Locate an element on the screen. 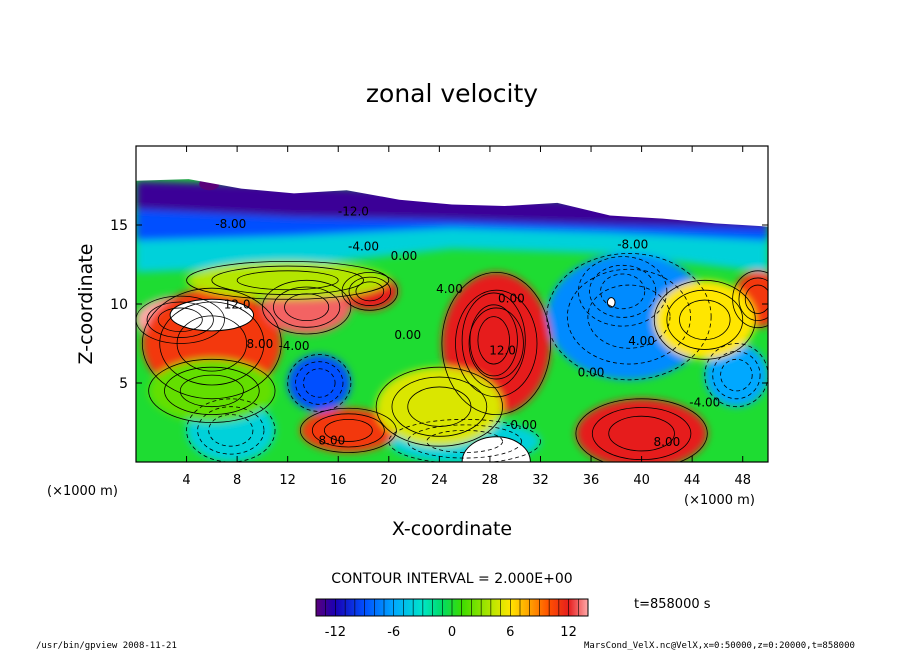 This screenshot has width=904, height=654. colorbar-tick-label-1: -6 is located at coordinates (393, 632).